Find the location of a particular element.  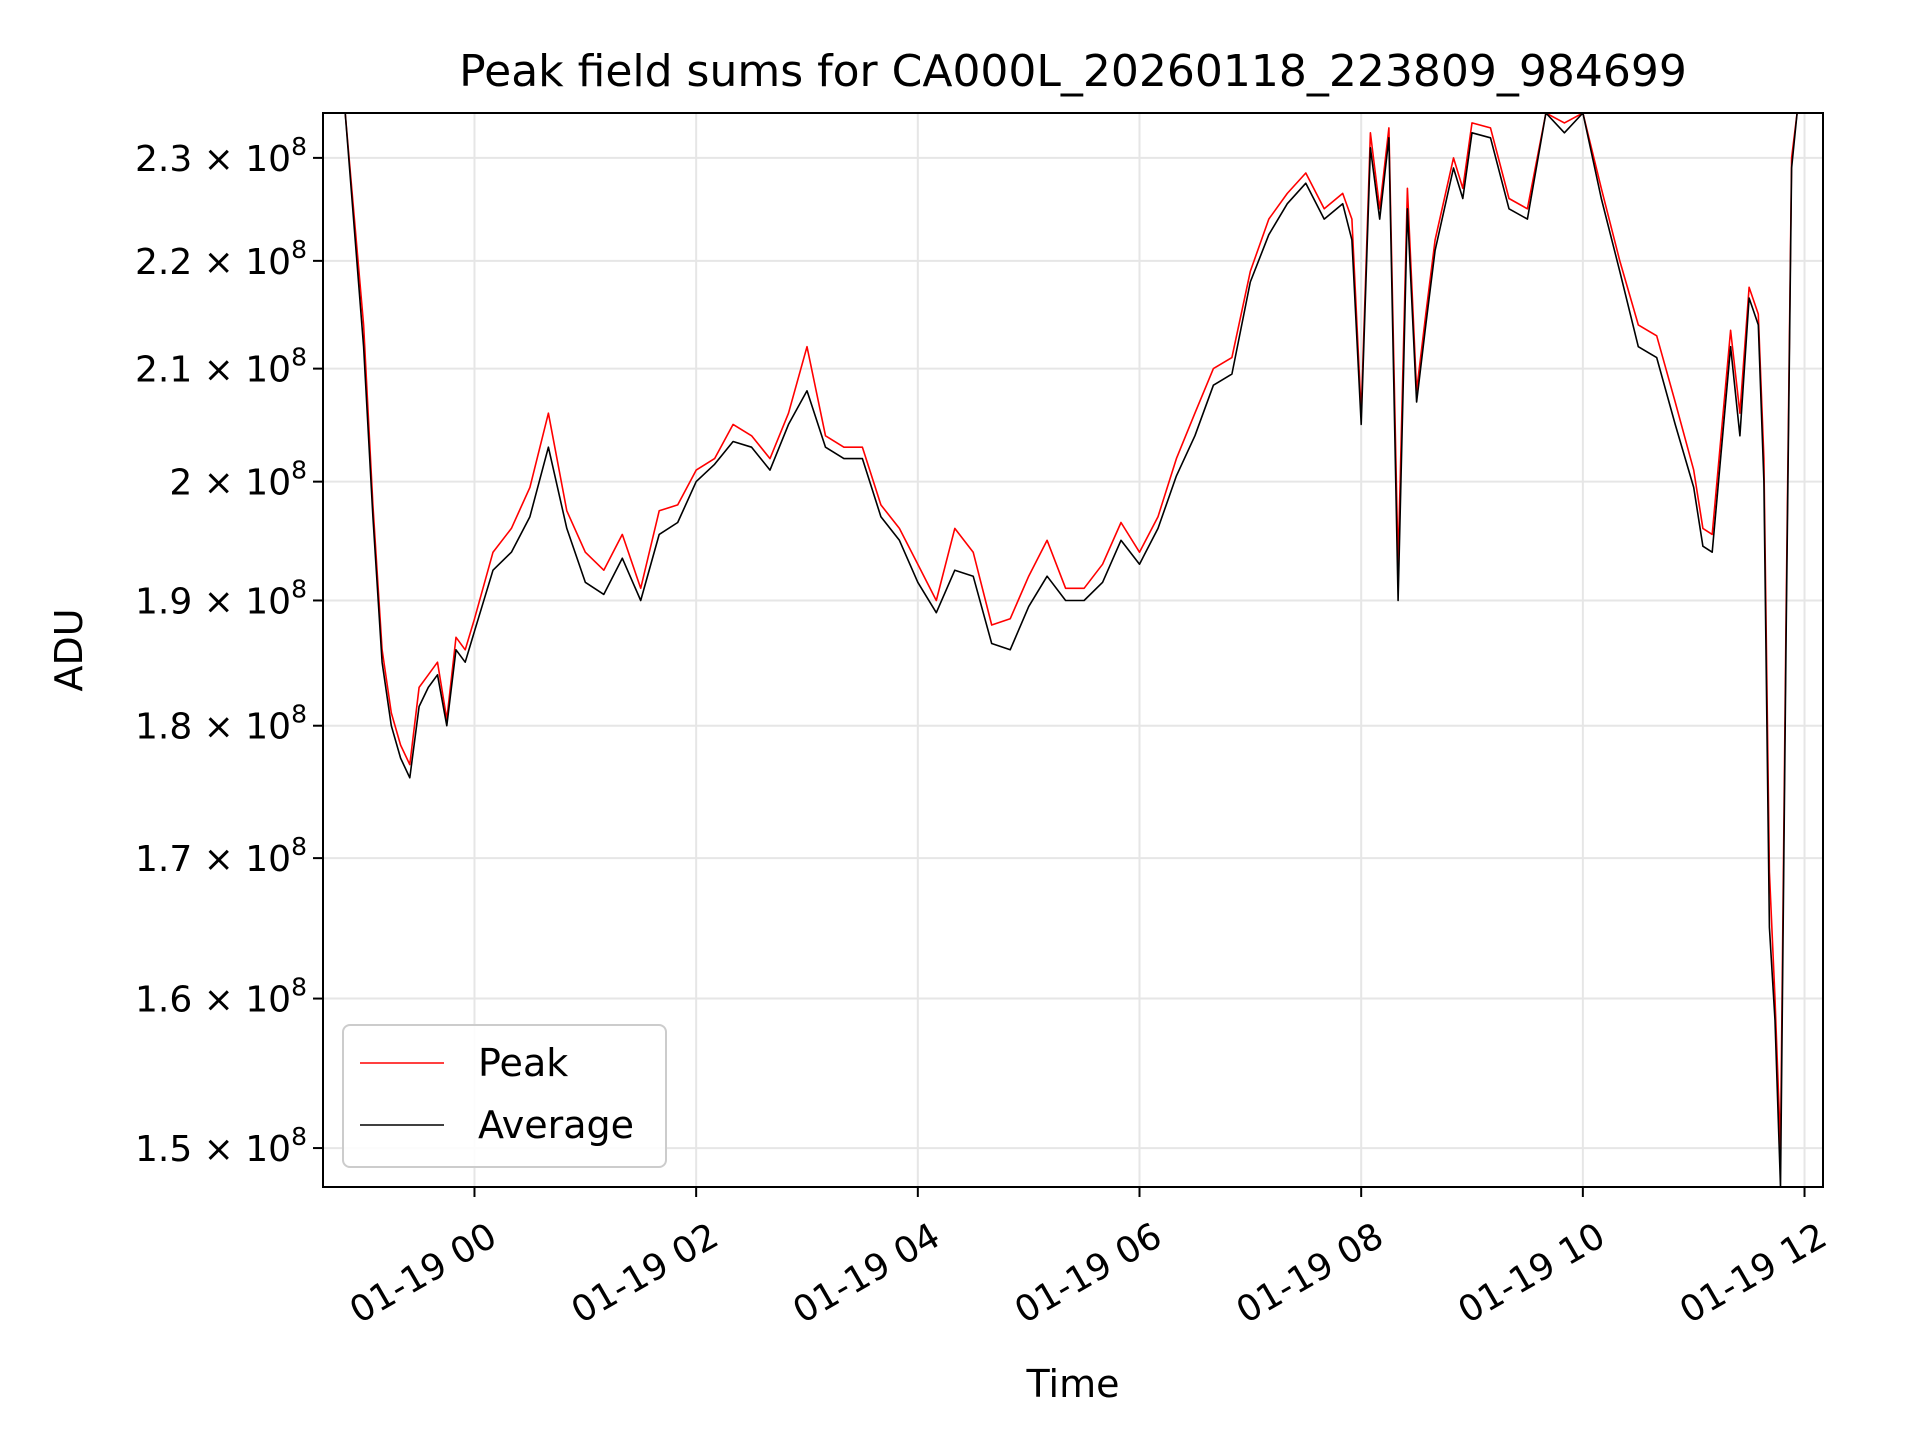

y-tick-label: 2.1 × 108 is located at coordinates (221, 367).